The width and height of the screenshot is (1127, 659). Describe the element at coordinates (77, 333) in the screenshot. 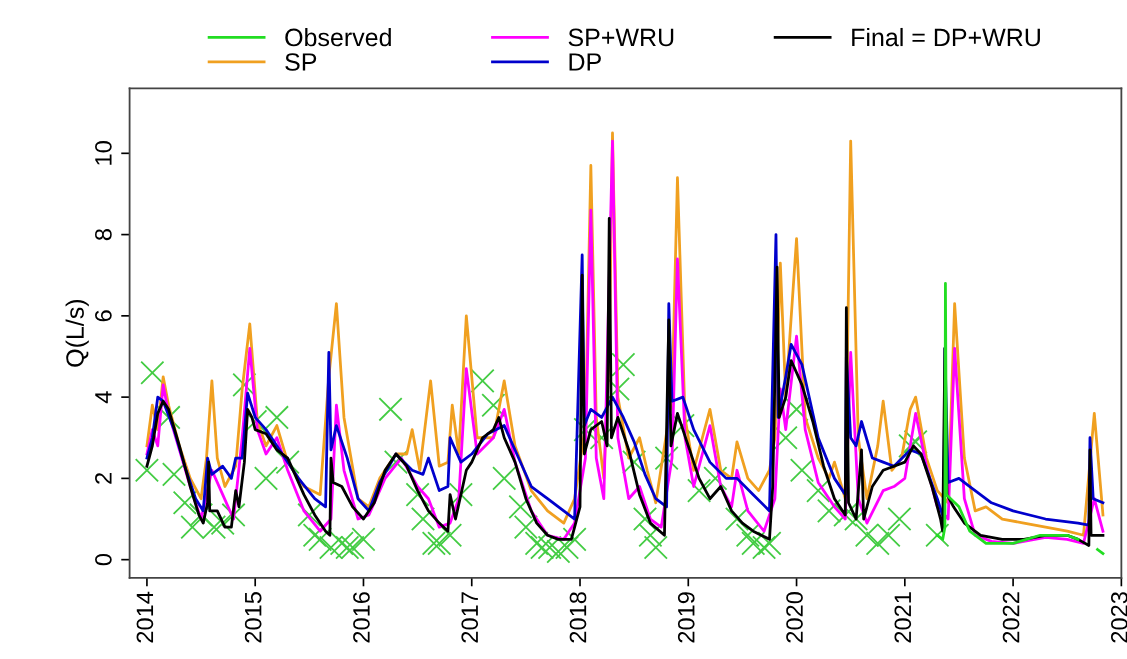

I see `y-axis-title: Q(L/s)` at that location.